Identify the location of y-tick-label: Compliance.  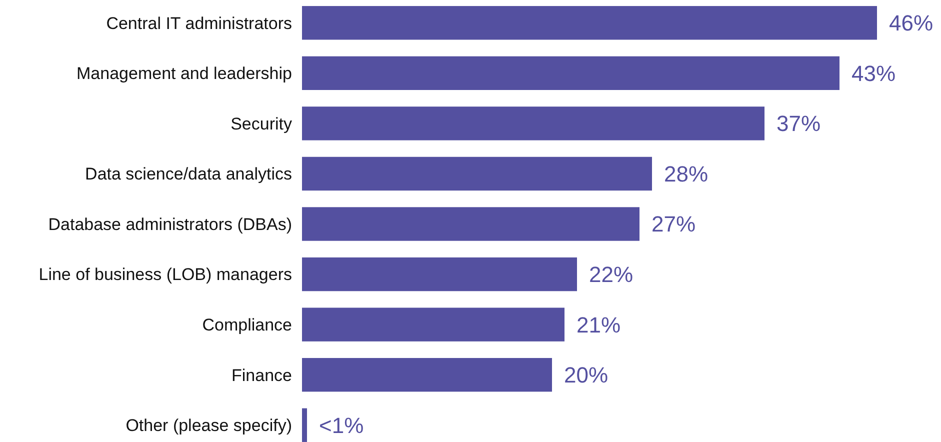
(247, 325).